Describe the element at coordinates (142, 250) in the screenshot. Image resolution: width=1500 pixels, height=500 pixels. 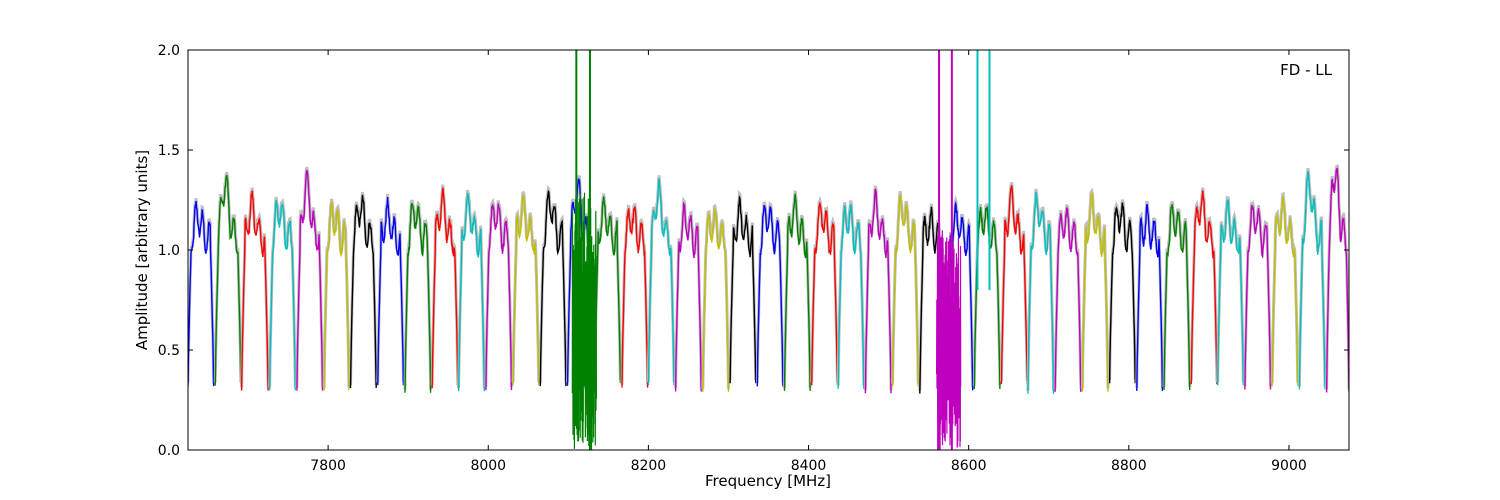
I see `y-axis-label: Amplitude [arbitrary units]` at that location.